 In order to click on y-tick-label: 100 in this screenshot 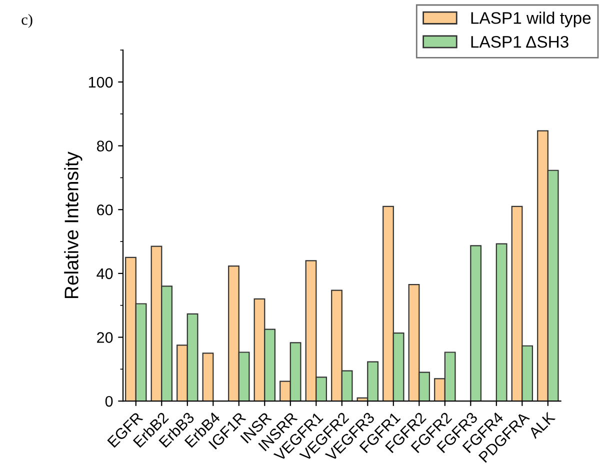, I will do `click(100, 82)`.